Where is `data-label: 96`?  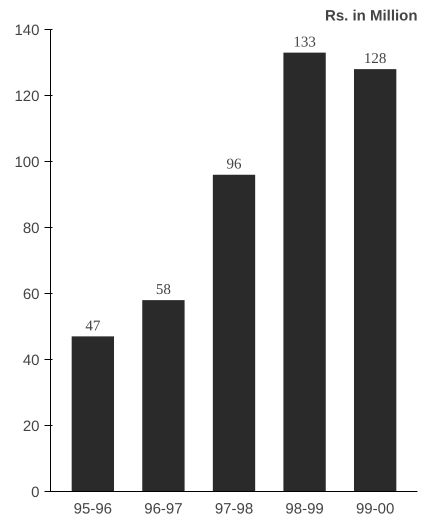
data-label: 96 is located at coordinates (234, 164).